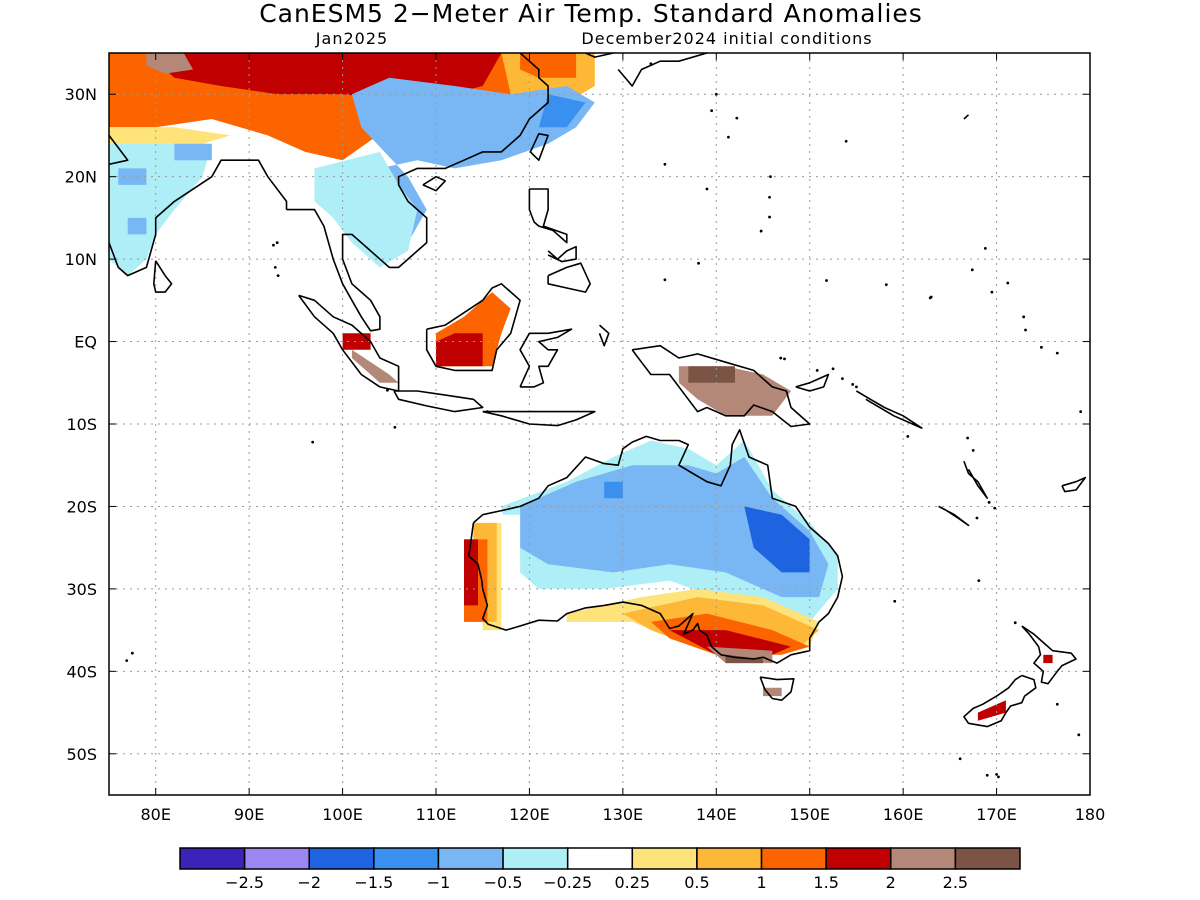 This screenshot has height=900, width=1200. I want to click on anomaly-region-india-light-warm, so click(170, 135).